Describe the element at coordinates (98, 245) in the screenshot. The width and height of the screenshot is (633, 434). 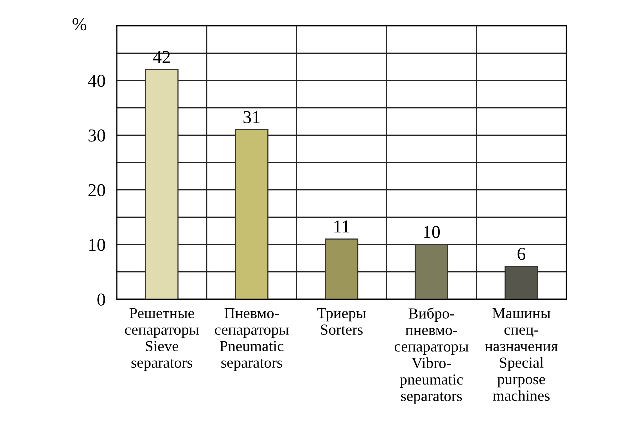
I see `y-tick-label: 10` at that location.